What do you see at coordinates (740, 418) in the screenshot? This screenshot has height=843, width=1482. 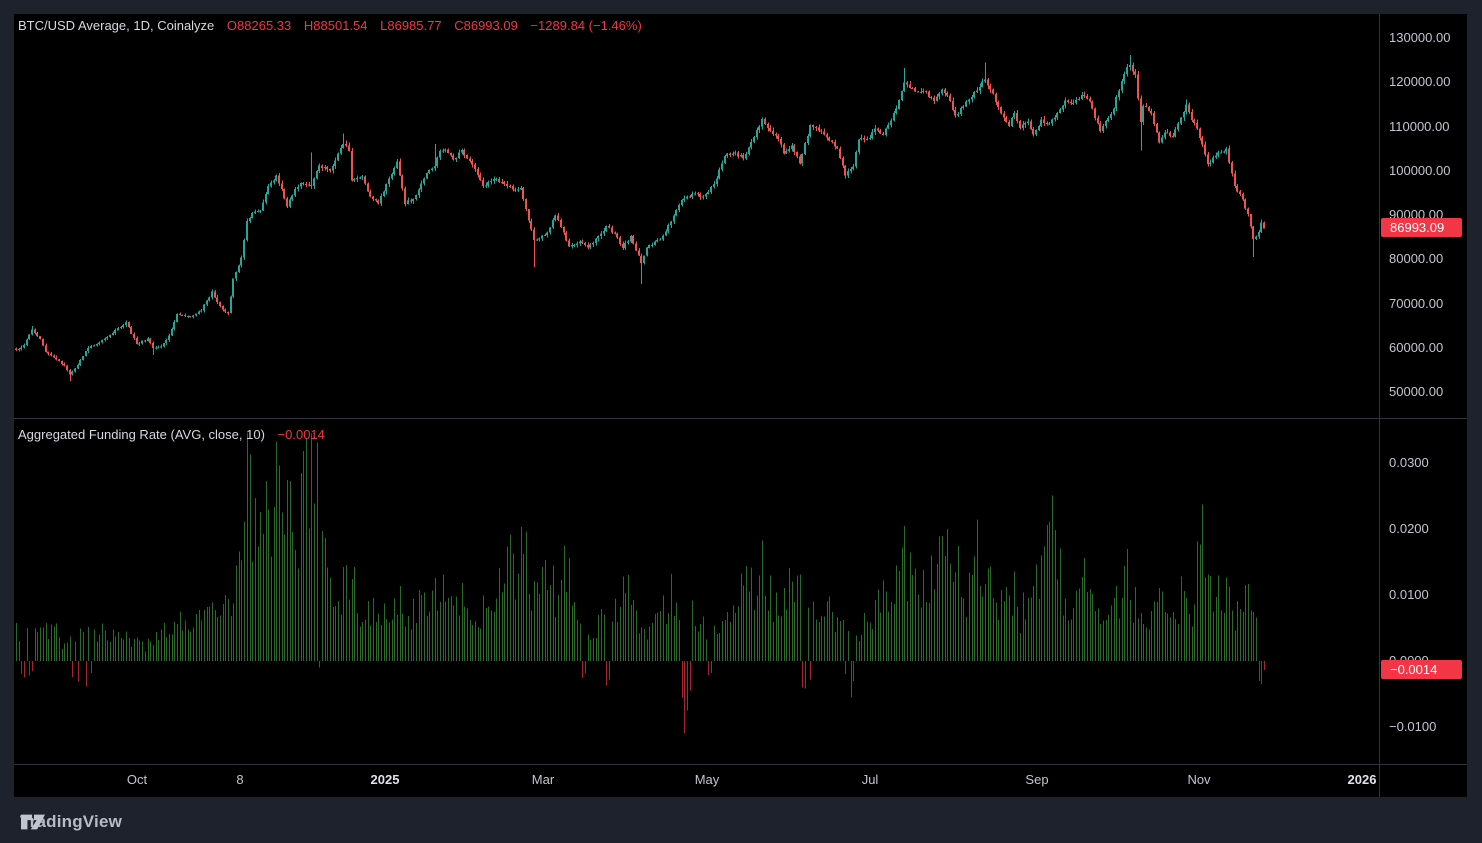 I see `pane-divider` at bounding box center [740, 418].